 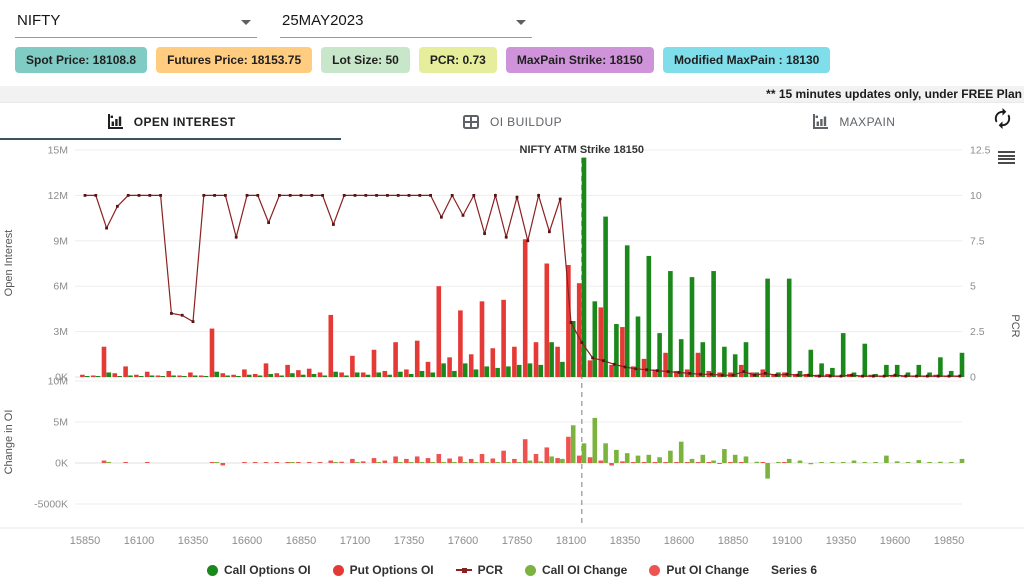 What do you see at coordinates (470, 122) in the screenshot?
I see `table-icon` at bounding box center [470, 122].